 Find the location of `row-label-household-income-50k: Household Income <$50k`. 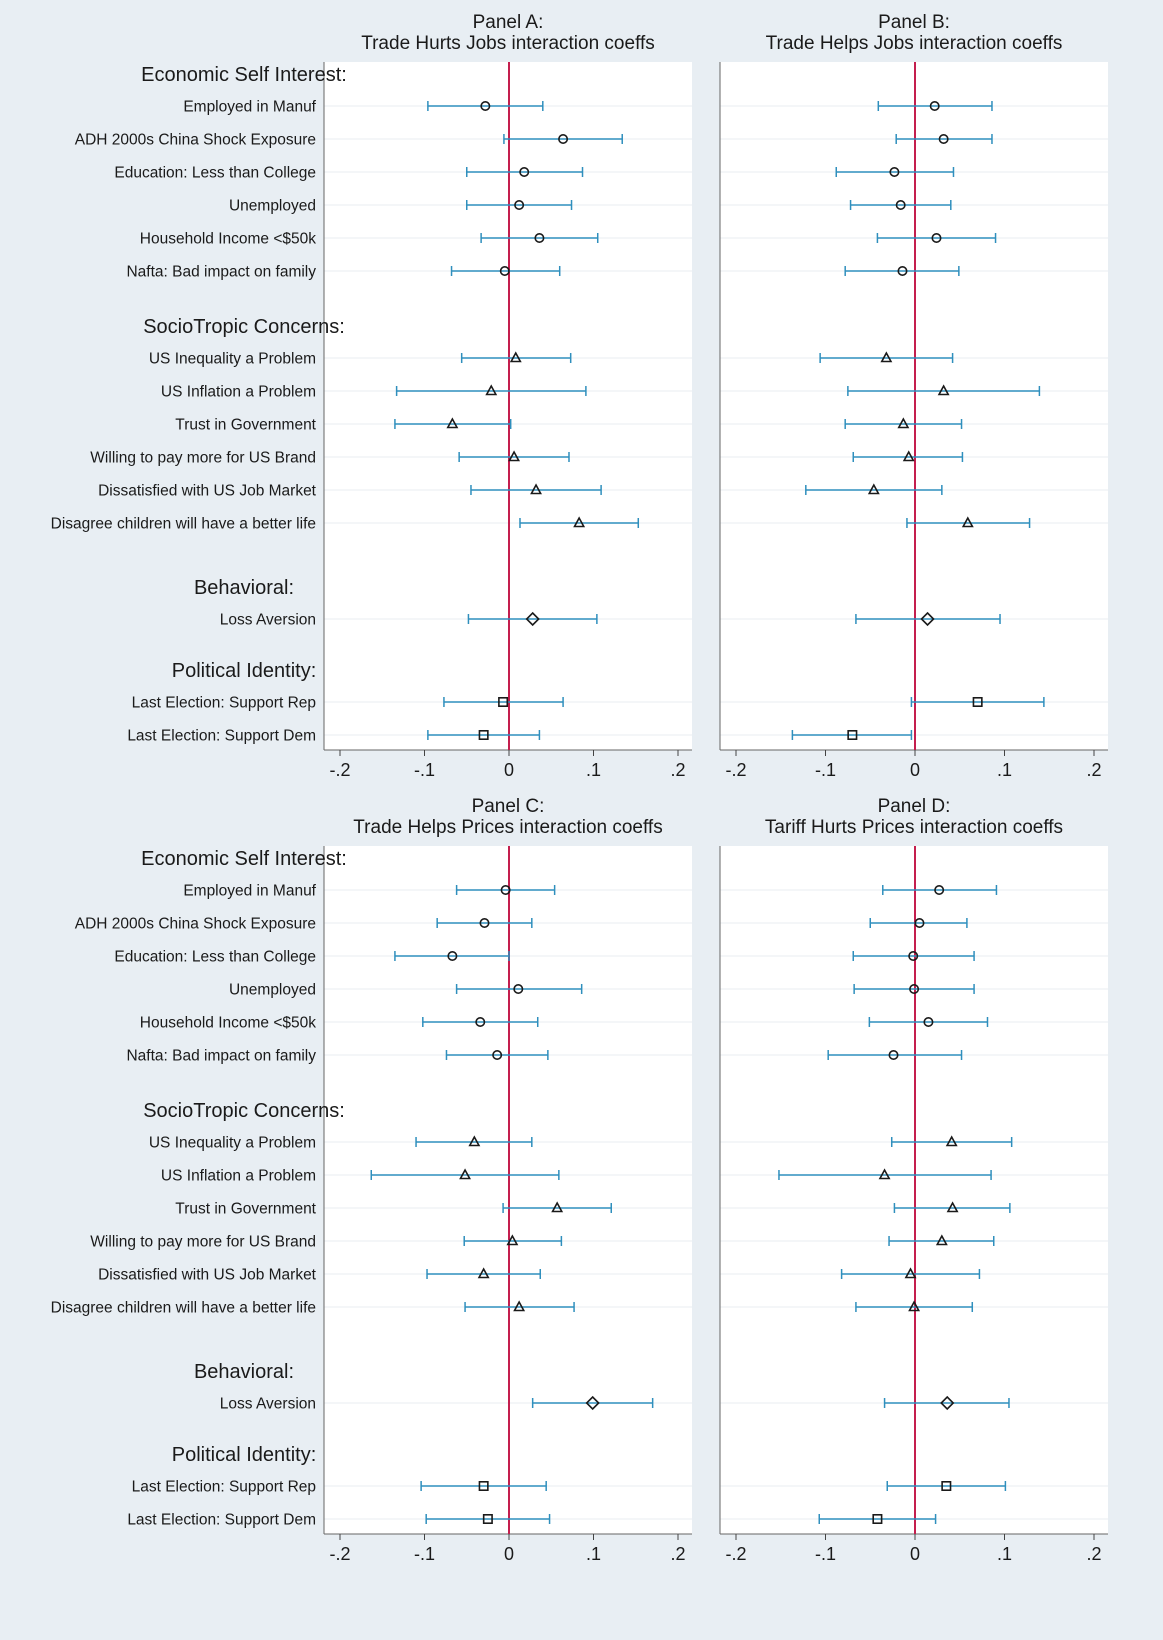

row-label-household-income-50k: Household Income <$50k is located at coordinates (228, 239).